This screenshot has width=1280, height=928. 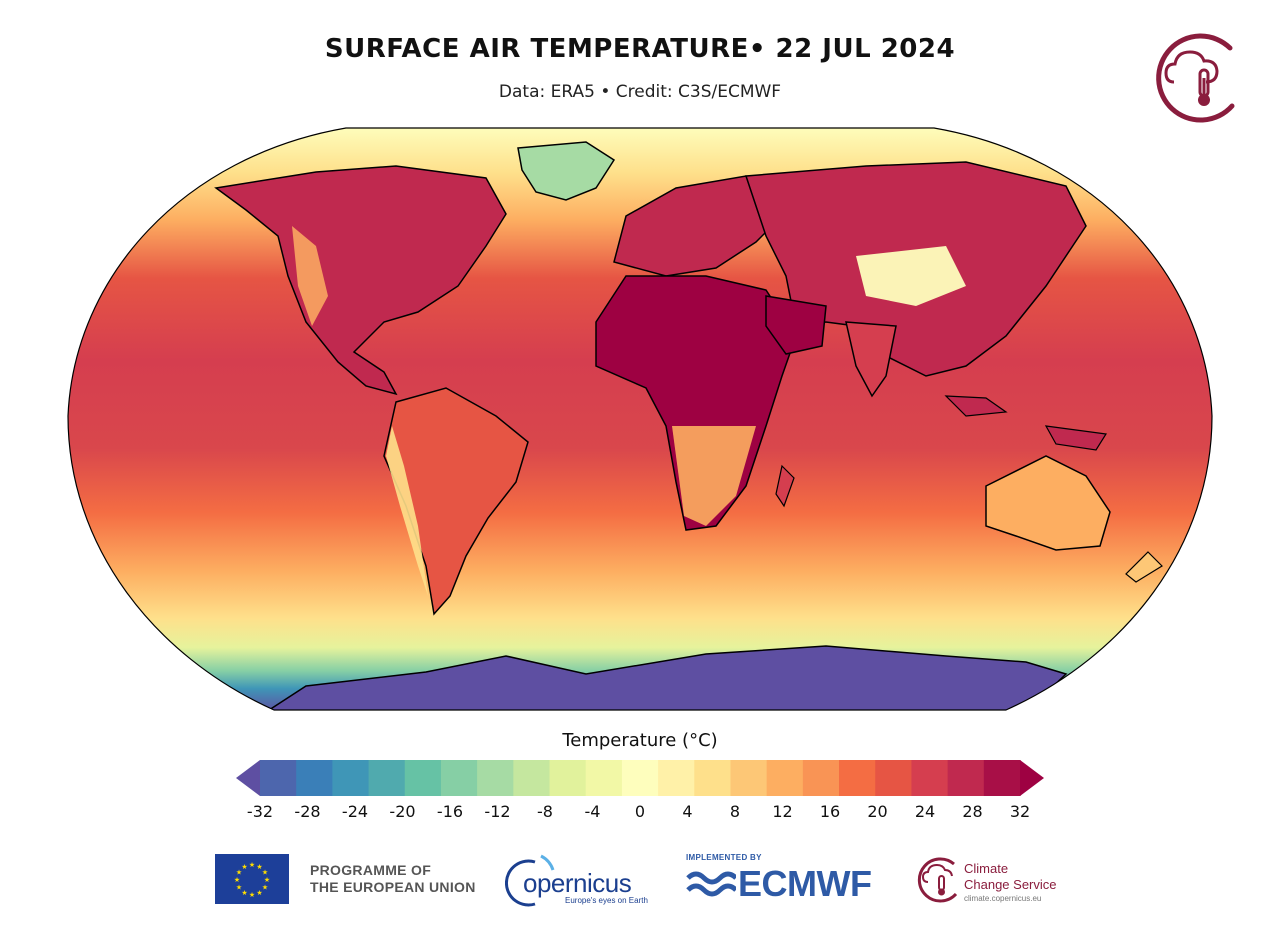 What do you see at coordinates (393, 887) in the screenshot?
I see `eu-line2: THE EUROPEAN UNION` at bounding box center [393, 887].